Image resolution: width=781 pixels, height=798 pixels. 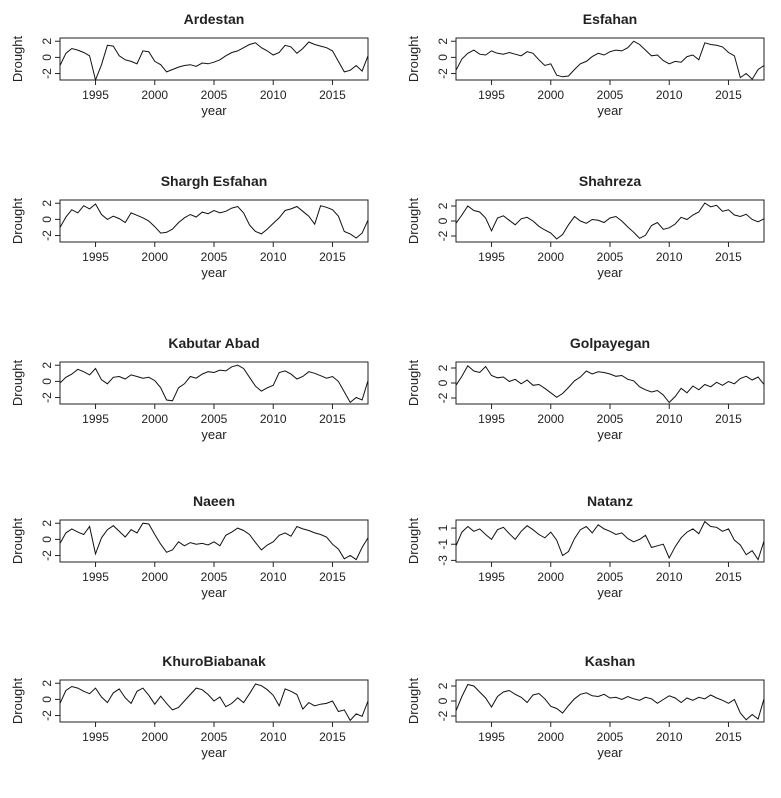 What do you see at coordinates (610, 19) in the screenshot?
I see `panel-title: Esfahan` at bounding box center [610, 19].